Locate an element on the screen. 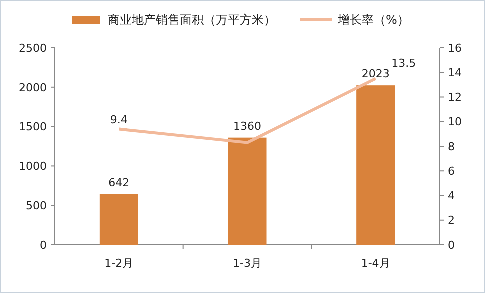 Image resolution: width=485 pixels, height=293 pixels. y-tick-label: 2500 is located at coordinates (33, 48).